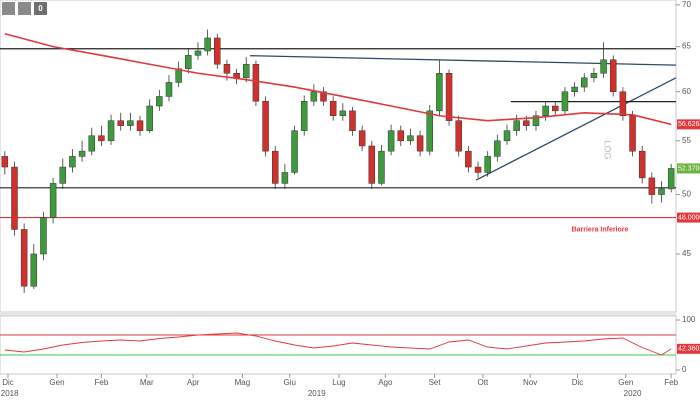  What do you see at coordinates (289, 382) in the screenshot?
I see `x-tick-label: Giu` at bounding box center [289, 382].